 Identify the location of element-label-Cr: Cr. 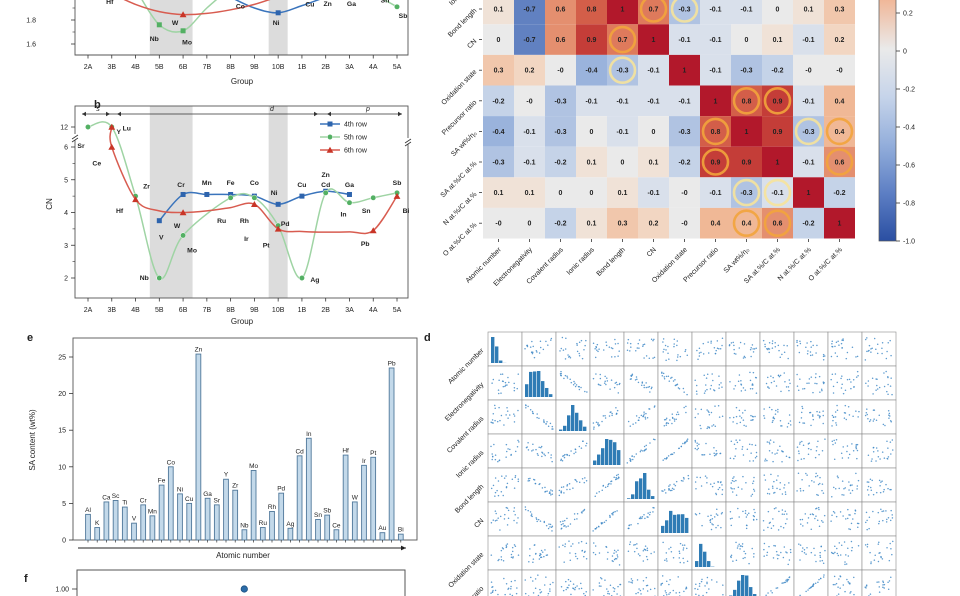
(181, 185).